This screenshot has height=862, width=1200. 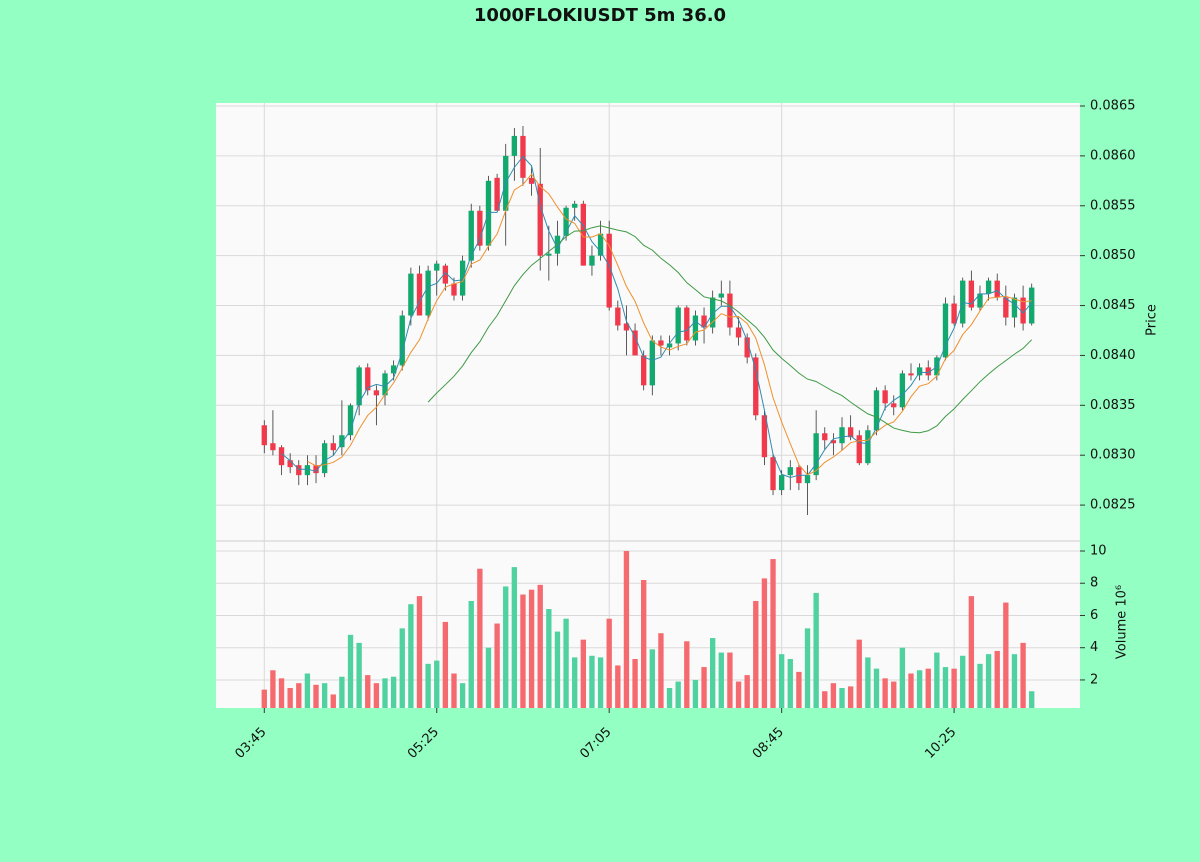 What do you see at coordinates (1094, 615) in the screenshot?
I see `volume-tick-label: 6` at bounding box center [1094, 615].